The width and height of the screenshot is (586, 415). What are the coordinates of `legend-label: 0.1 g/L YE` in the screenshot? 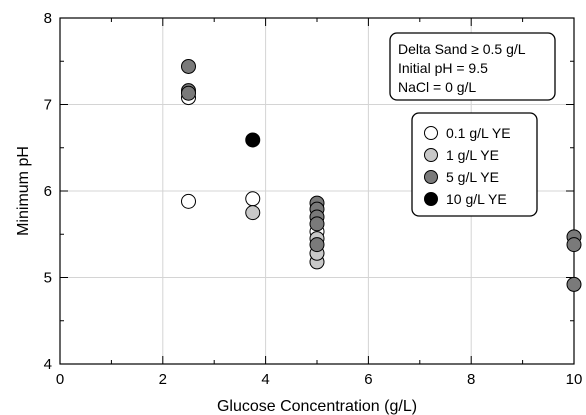 It's located at (478, 133).